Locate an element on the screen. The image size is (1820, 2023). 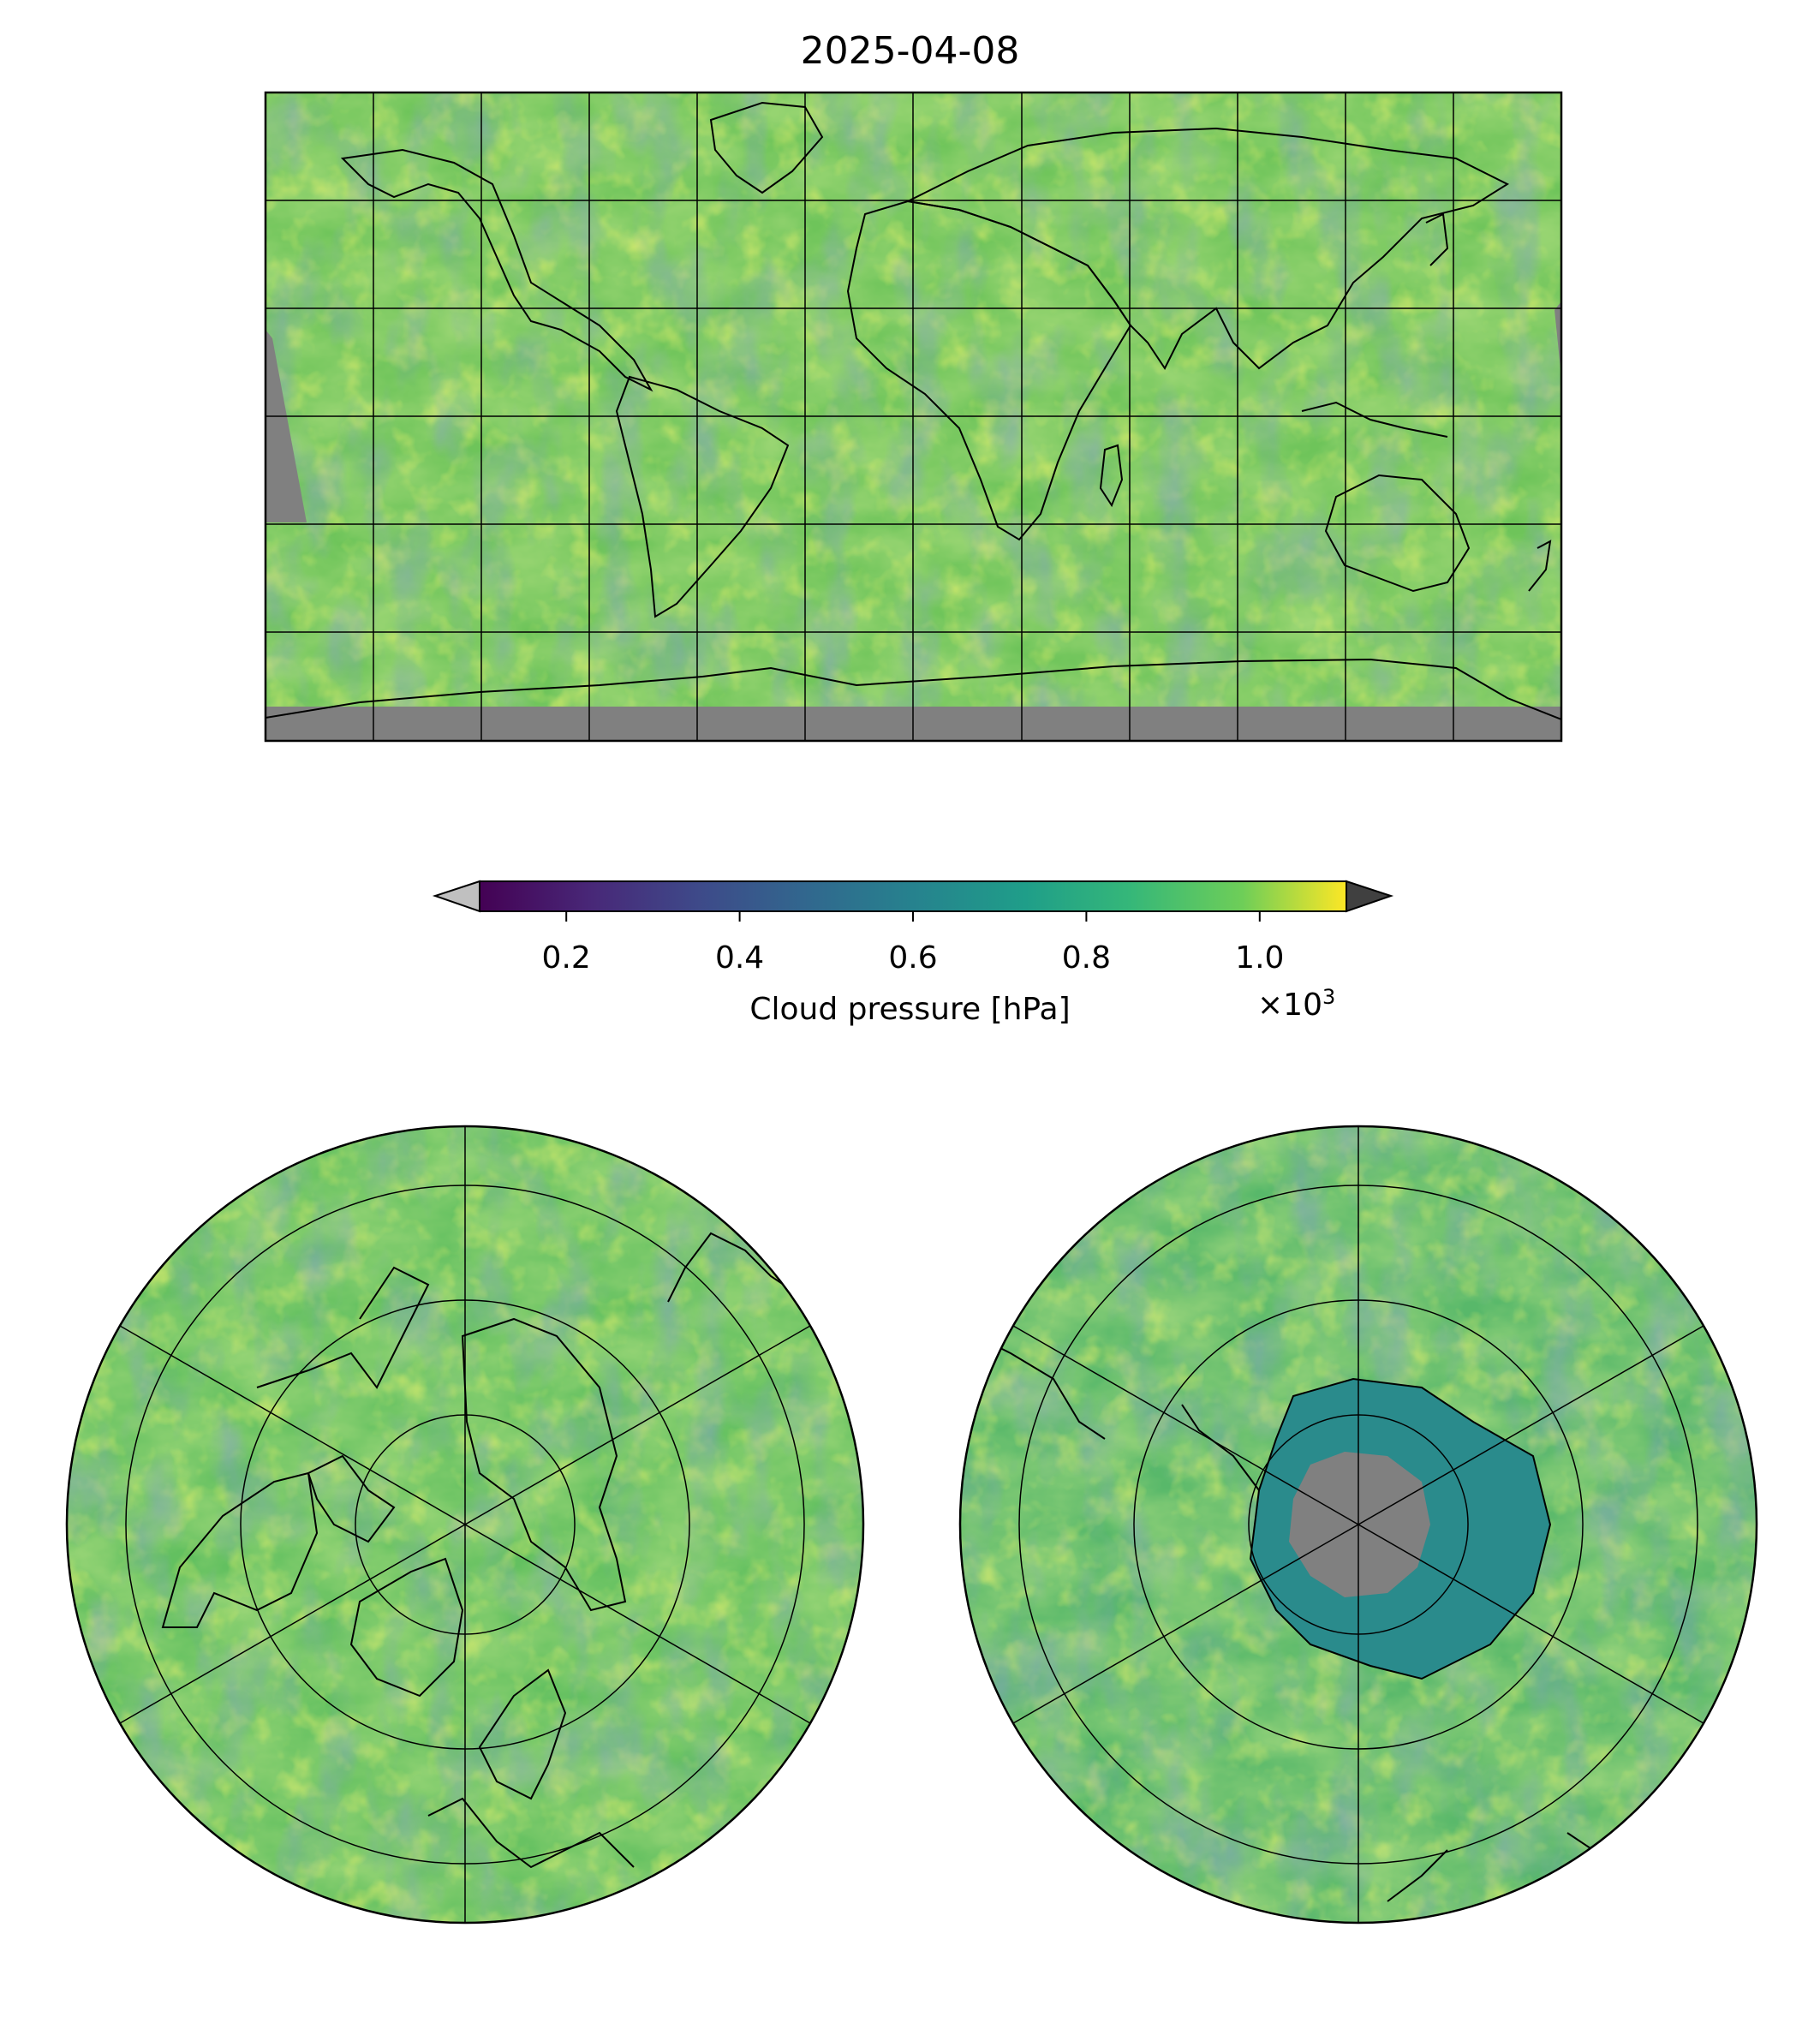
colorbar-extend-over is located at coordinates (1370, 896).